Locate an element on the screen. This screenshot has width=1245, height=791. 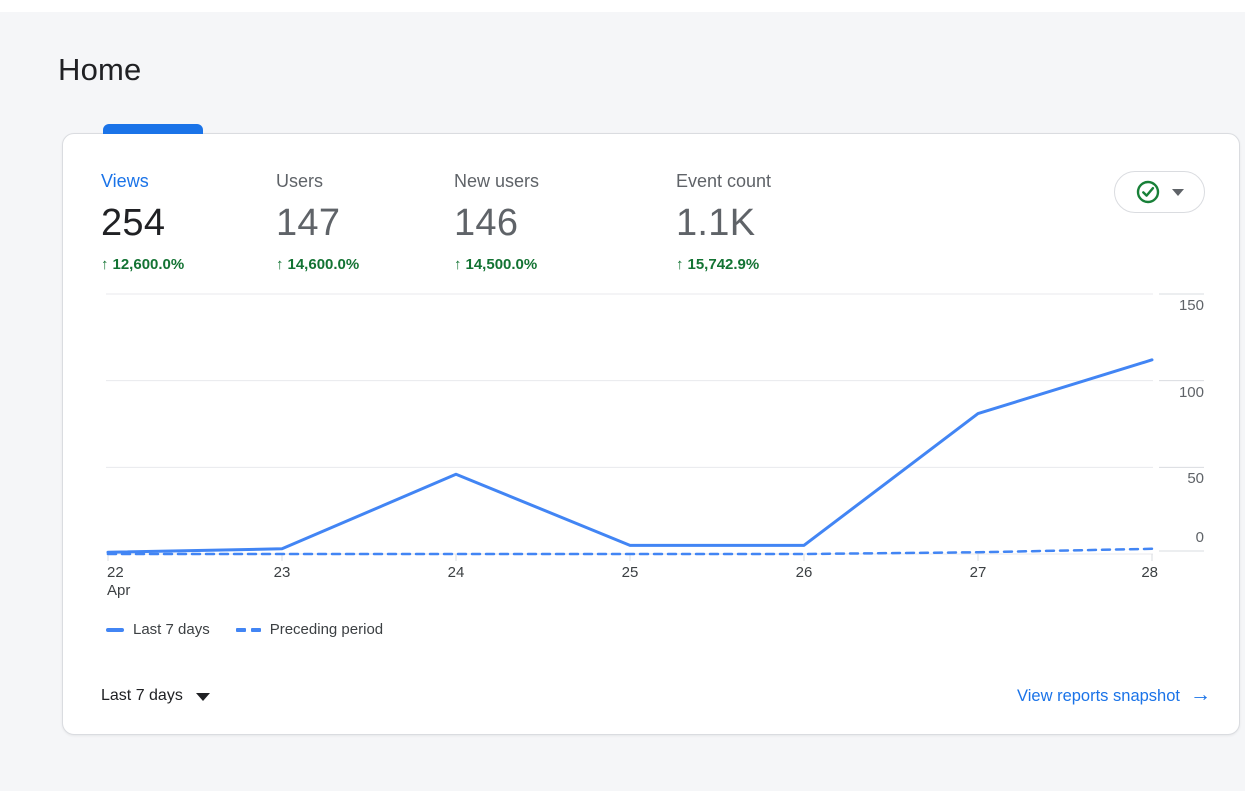
metric-change-value: 14,600.0% is located at coordinates (323, 264).